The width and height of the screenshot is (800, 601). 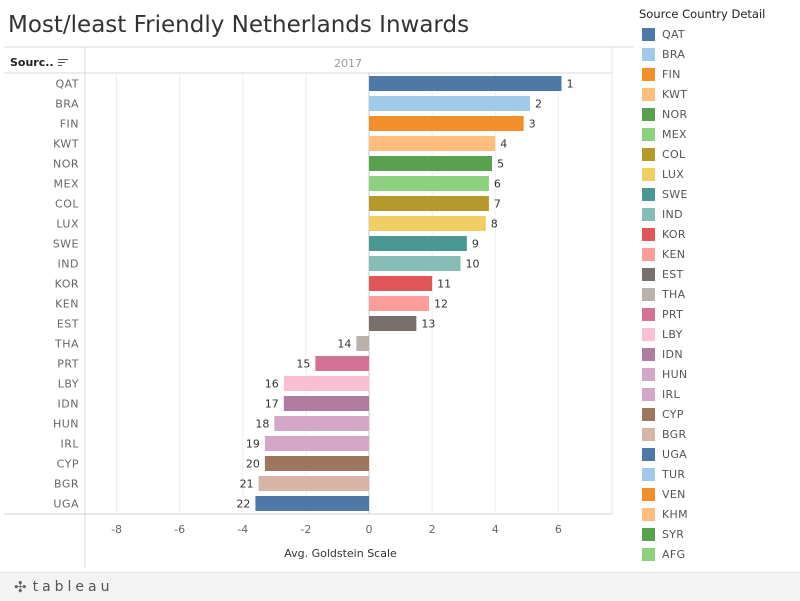 What do you see at coordinates (432, 529) in the screenshot?
I see `x-tick-label: 2` at bounding box center [432, 529].